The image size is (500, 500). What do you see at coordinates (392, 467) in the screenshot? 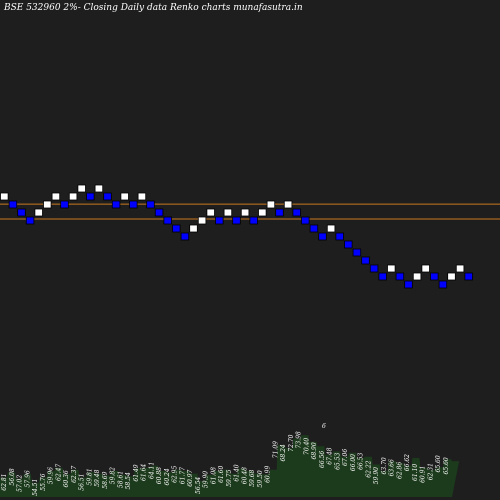
I see `volume-label: 63.66` at bounding box center [392, 467].